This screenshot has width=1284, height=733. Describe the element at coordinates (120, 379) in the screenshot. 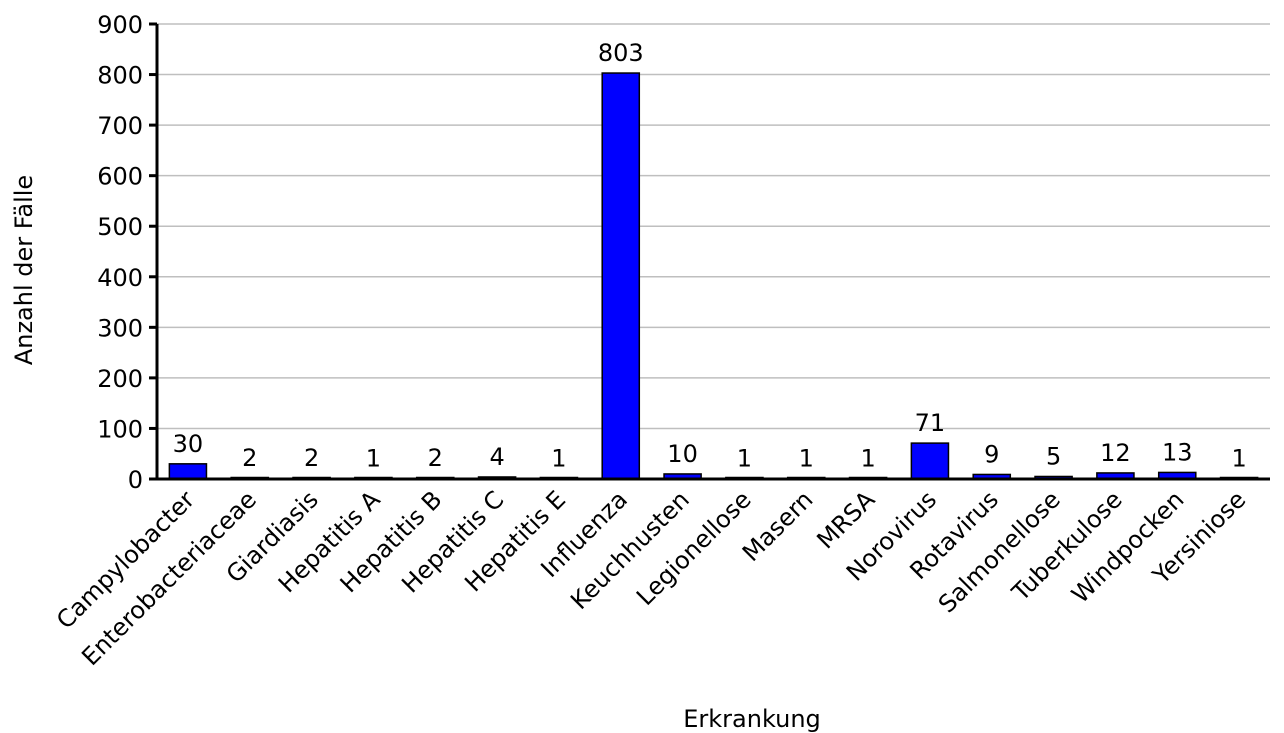

I see `y-tick-label: 200` at that location.